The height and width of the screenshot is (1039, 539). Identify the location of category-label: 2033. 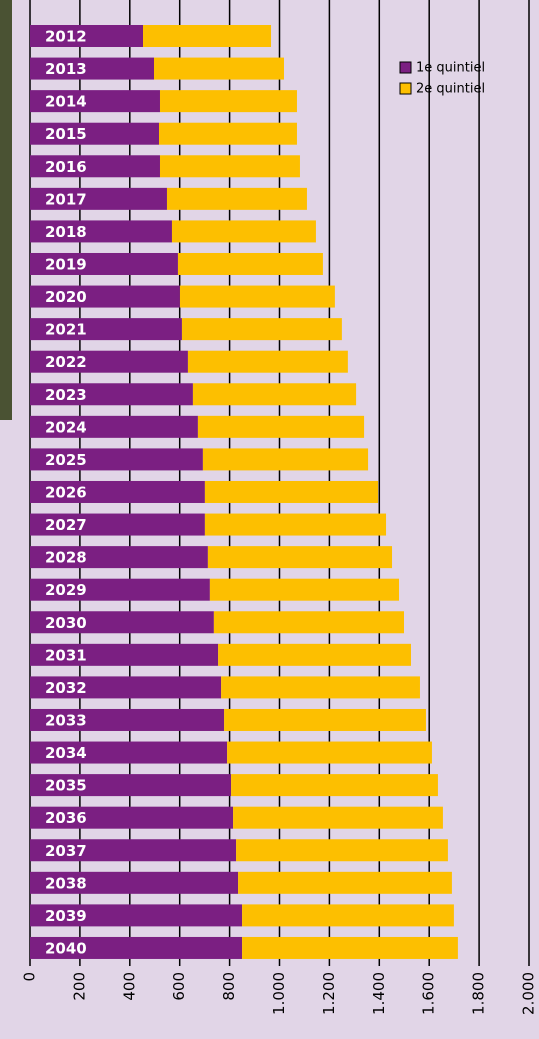
(66, 720).